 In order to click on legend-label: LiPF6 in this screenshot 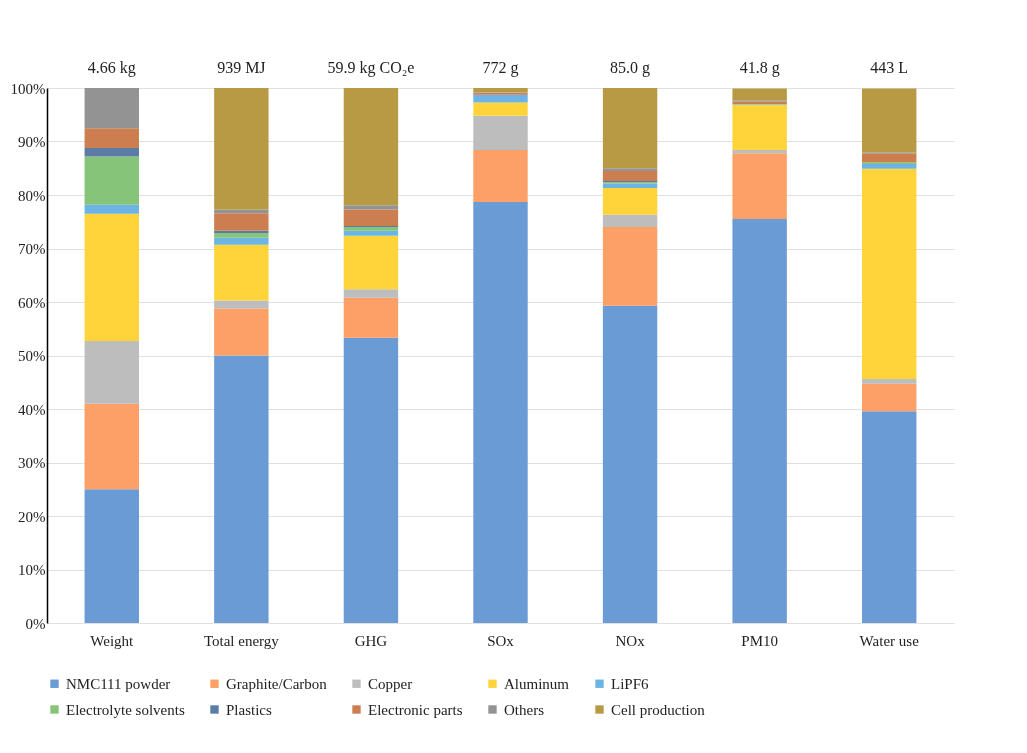, I will do `click(630, 683)`.